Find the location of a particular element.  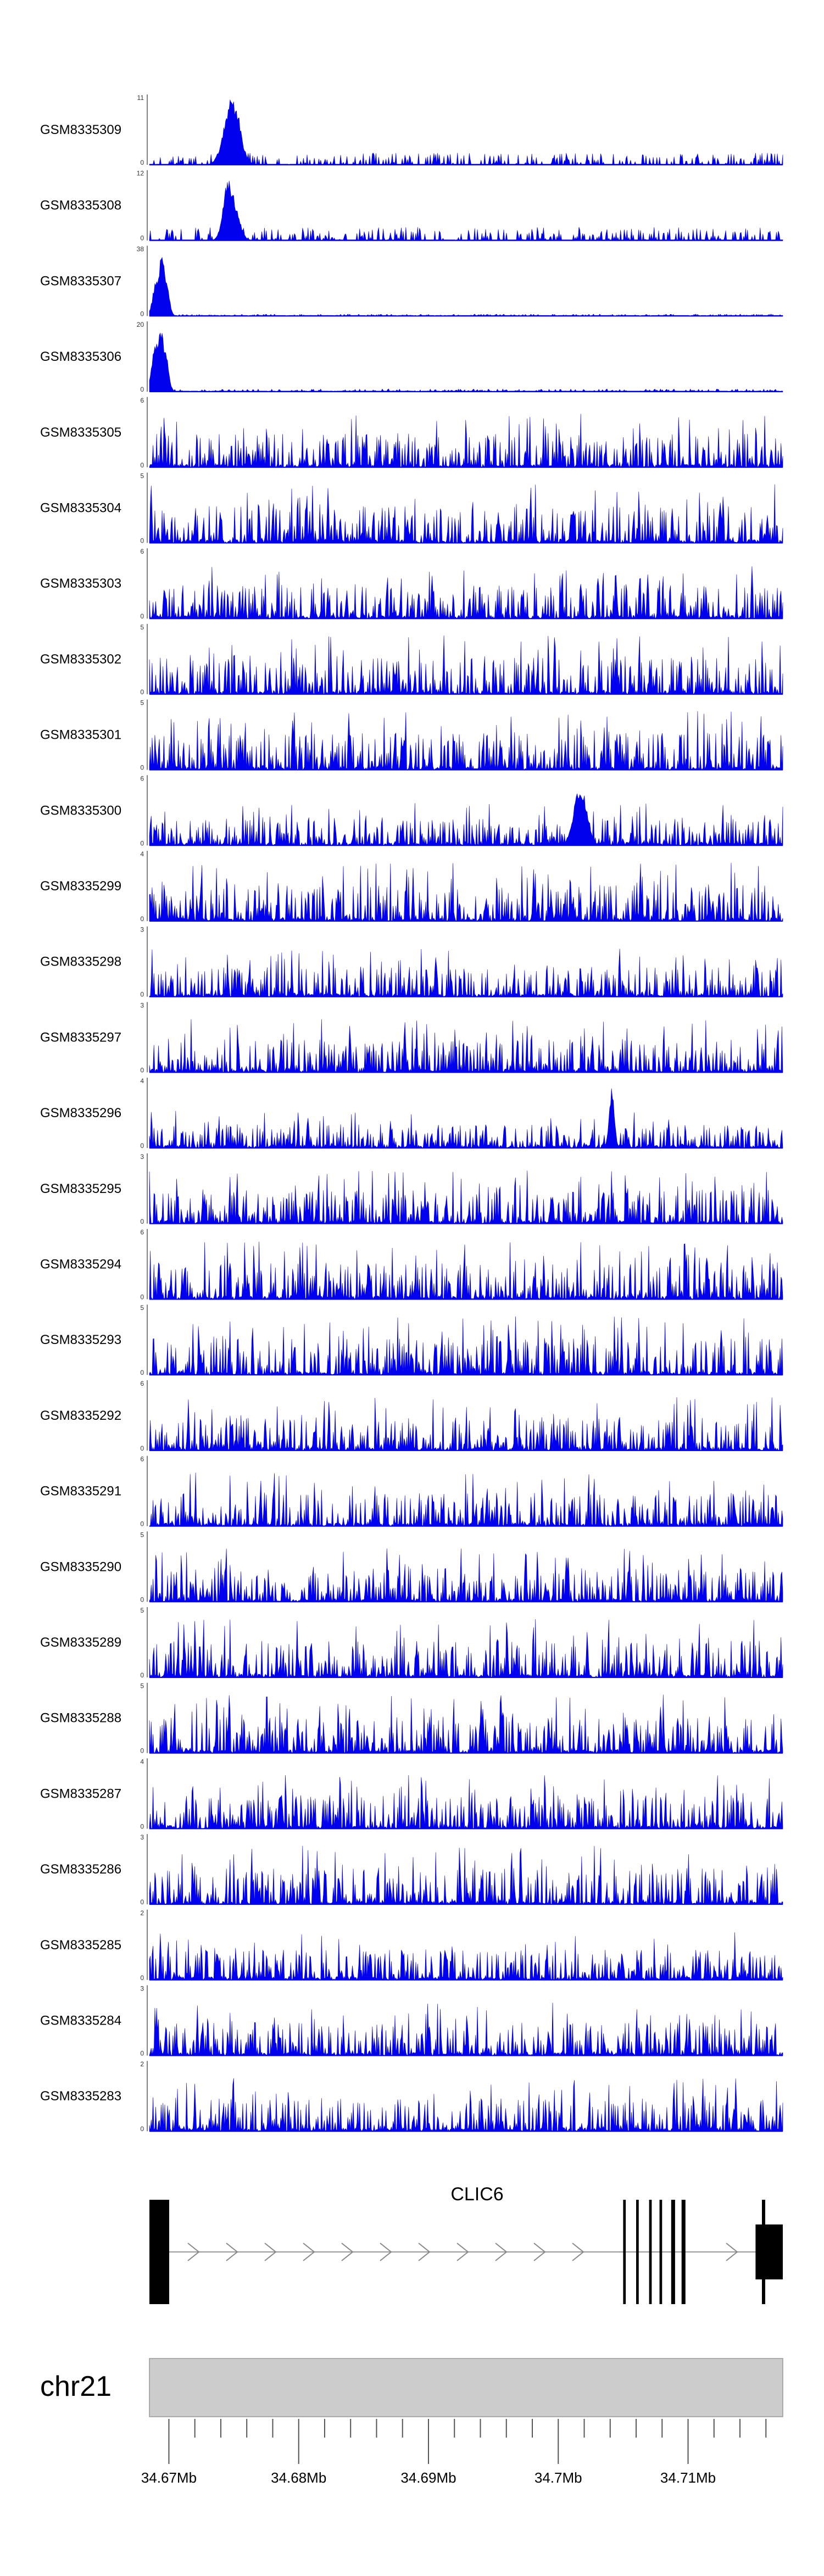

track-GSM8335294: GSM8335294 6 0 is located at coordinates (411, 1265).